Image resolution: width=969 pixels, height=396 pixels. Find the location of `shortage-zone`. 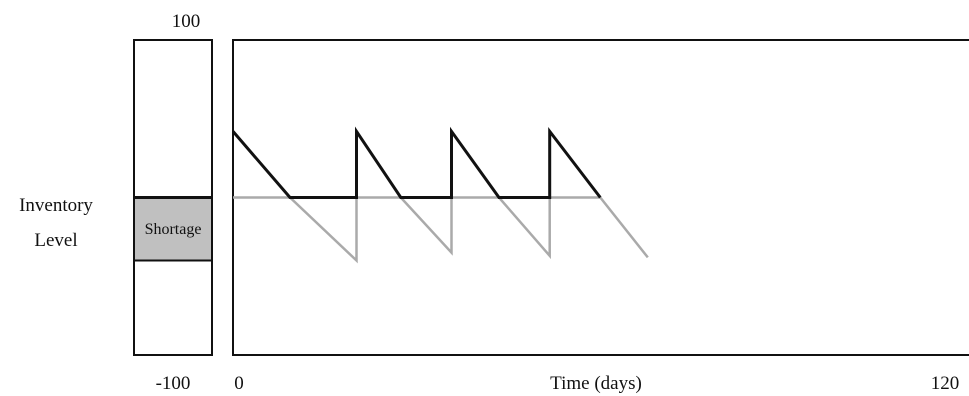

shortage-zone is located at coordinates (173, 229).